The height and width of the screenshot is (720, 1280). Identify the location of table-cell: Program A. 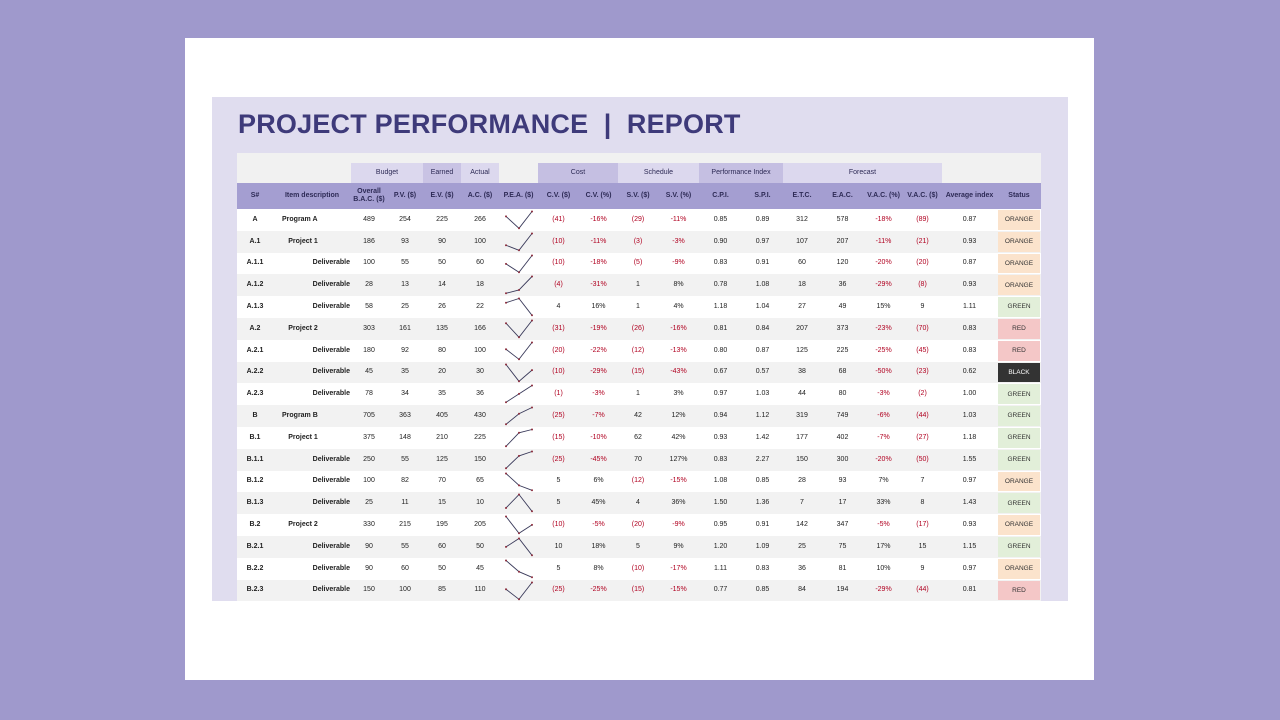
(300, 219).